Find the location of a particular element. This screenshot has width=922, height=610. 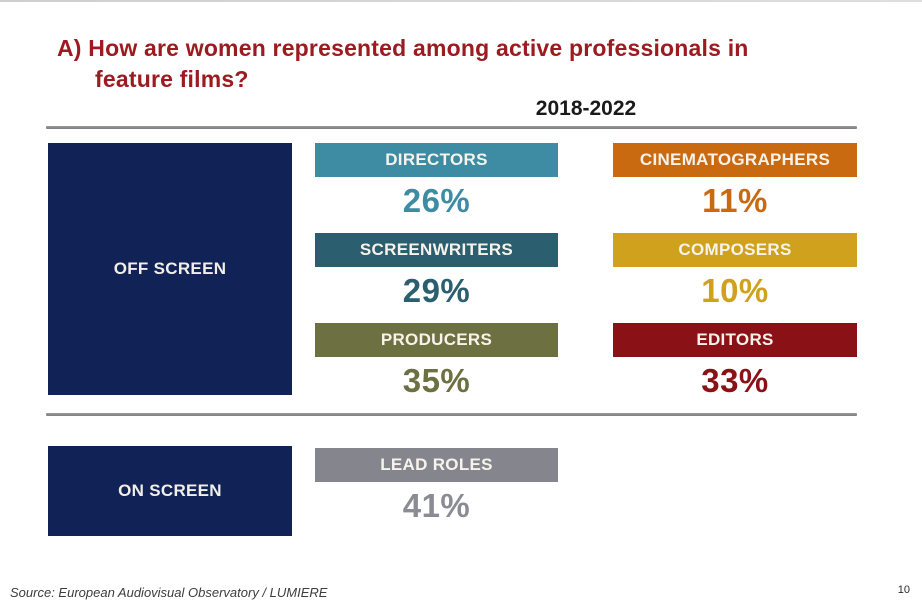

stat-directors: DIRECTORS 26% is located at coordinates (436, 188).